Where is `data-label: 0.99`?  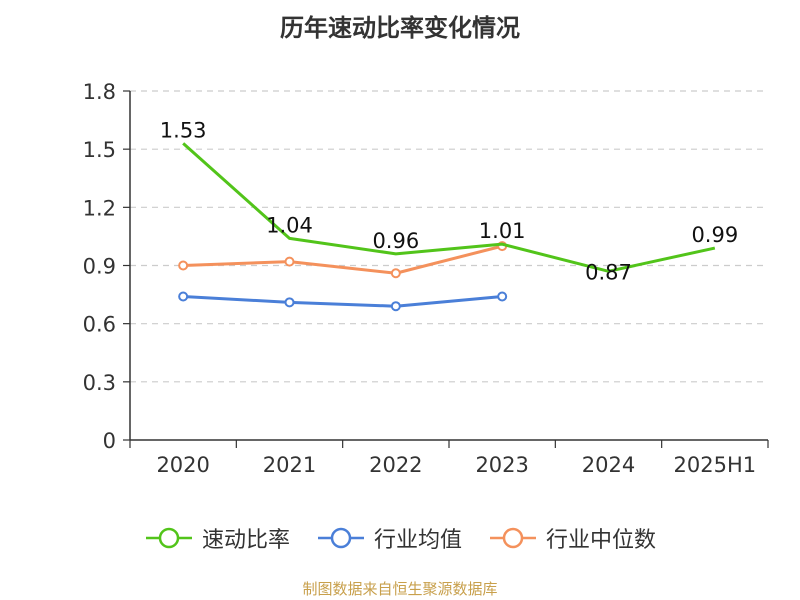 data-label: 0.99 is located at coordinates (714, 235).